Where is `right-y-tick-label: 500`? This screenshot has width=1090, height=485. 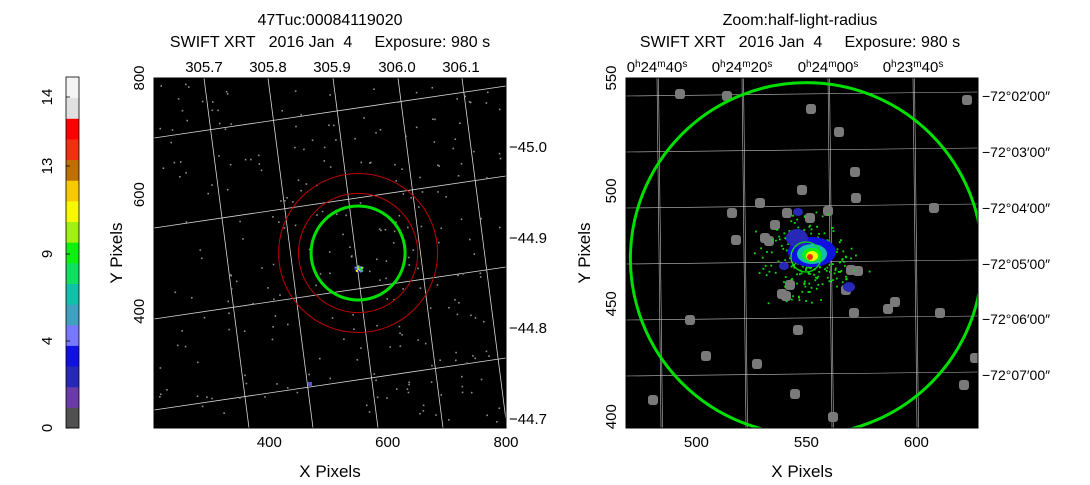 right-y-tick-label: 500 is located at coordinates (611, 190).